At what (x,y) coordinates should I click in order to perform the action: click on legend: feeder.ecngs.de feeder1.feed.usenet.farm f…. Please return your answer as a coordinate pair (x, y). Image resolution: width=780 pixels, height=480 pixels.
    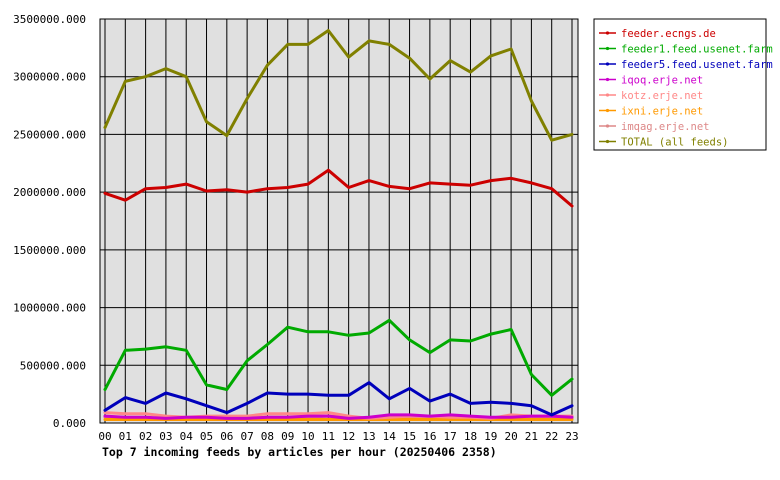
    Looking at the image, I should click on (683, 84).